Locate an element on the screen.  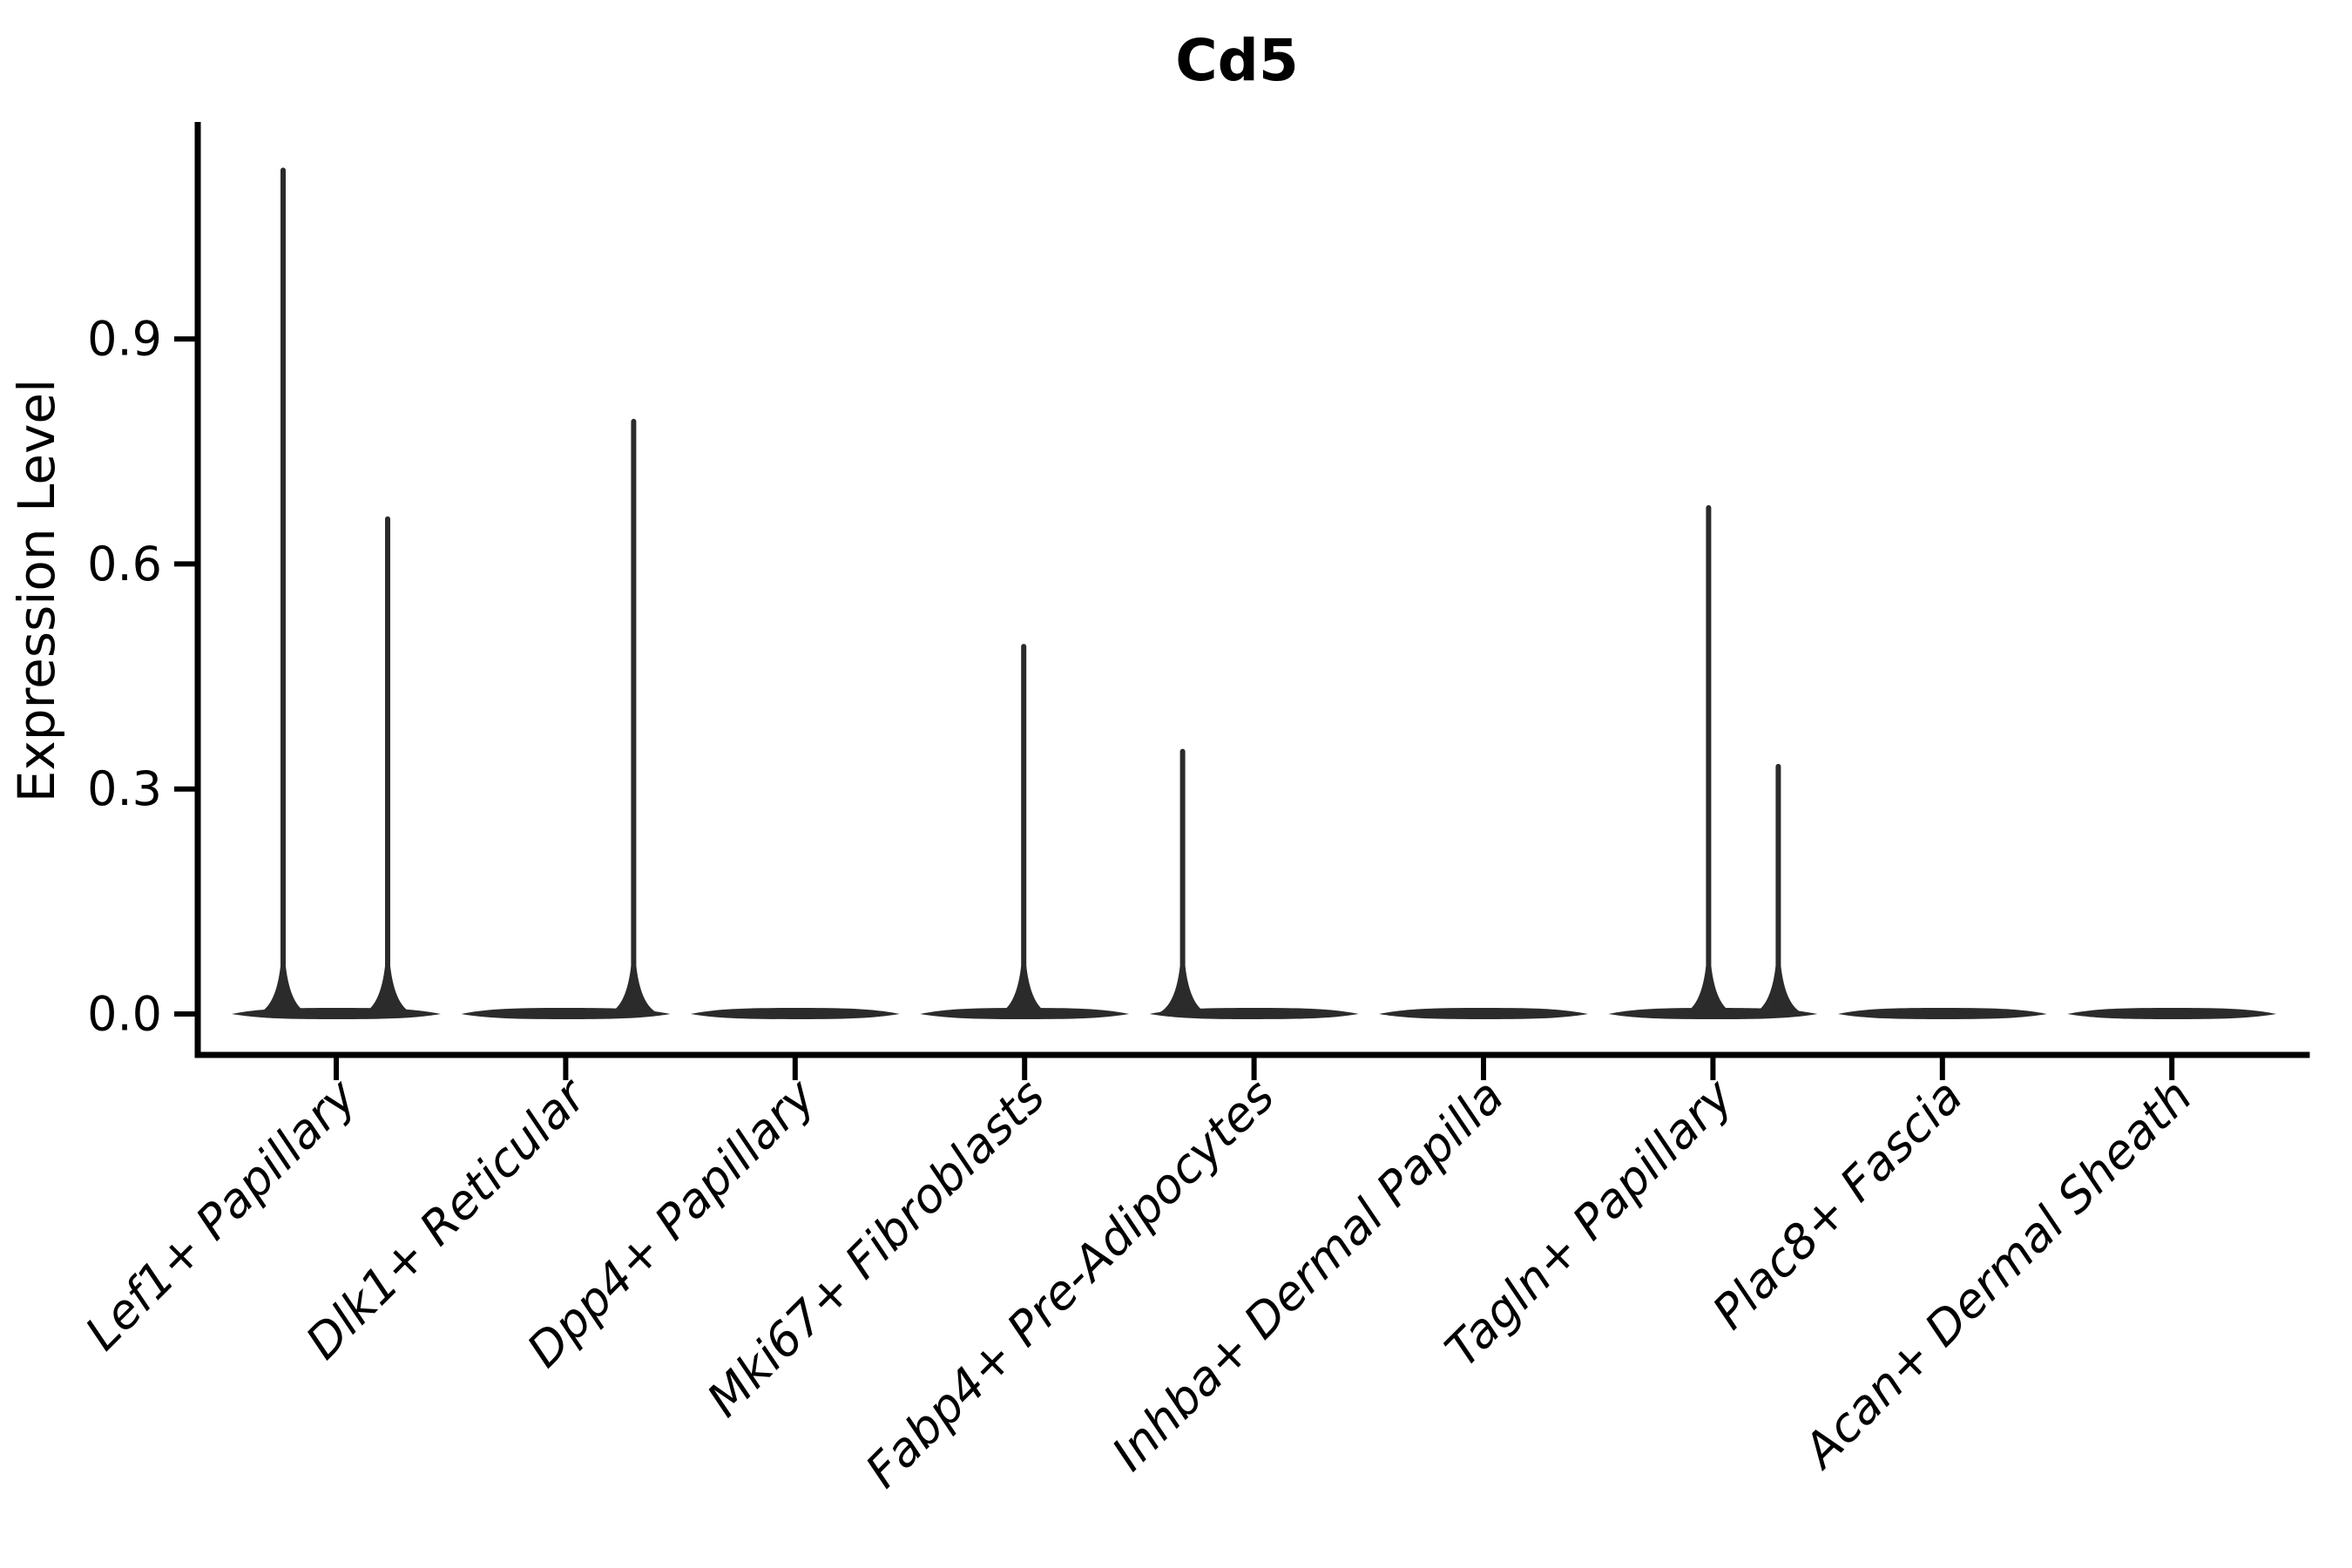
chart-title: Cd5 is located at coordinates (1237, 61).